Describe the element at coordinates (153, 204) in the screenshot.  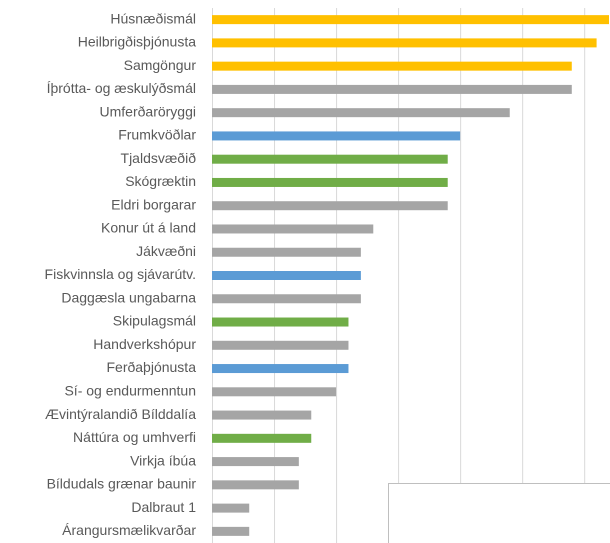
I see `y-tick-label: Eldri borgarar` at that location.